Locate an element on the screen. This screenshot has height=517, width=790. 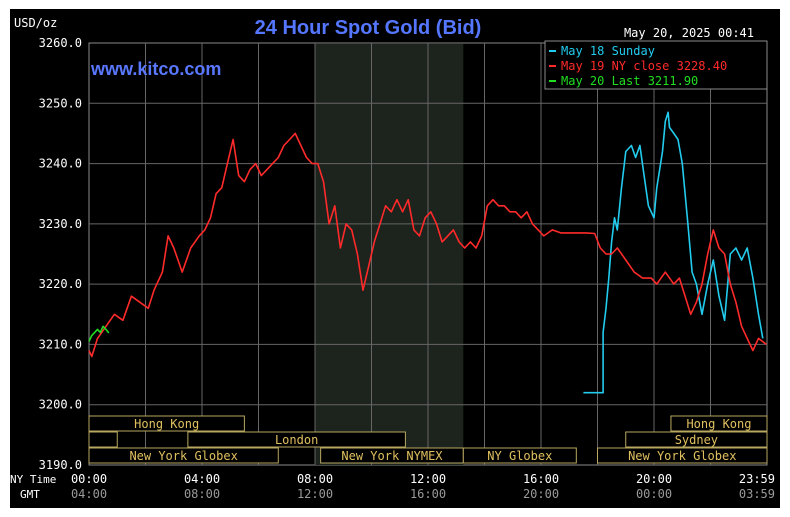
x-tick-label-gmt: 16:00 is located at coordinates (428, 494).